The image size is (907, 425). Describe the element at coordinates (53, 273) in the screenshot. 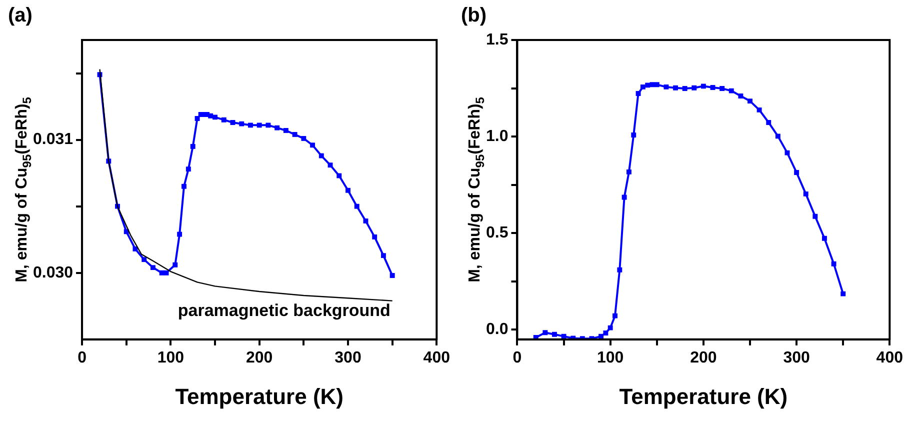

I see `y-tick-label: 0.030` at that location.